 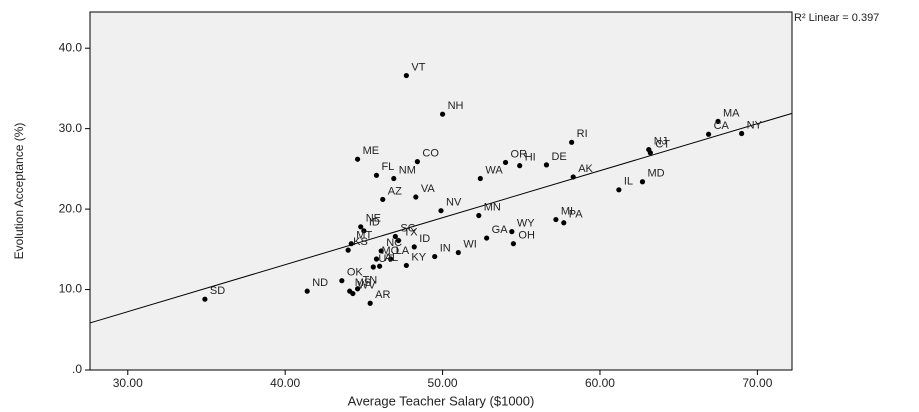 I want to click on point-label: MD, so click(x=655, y=174).